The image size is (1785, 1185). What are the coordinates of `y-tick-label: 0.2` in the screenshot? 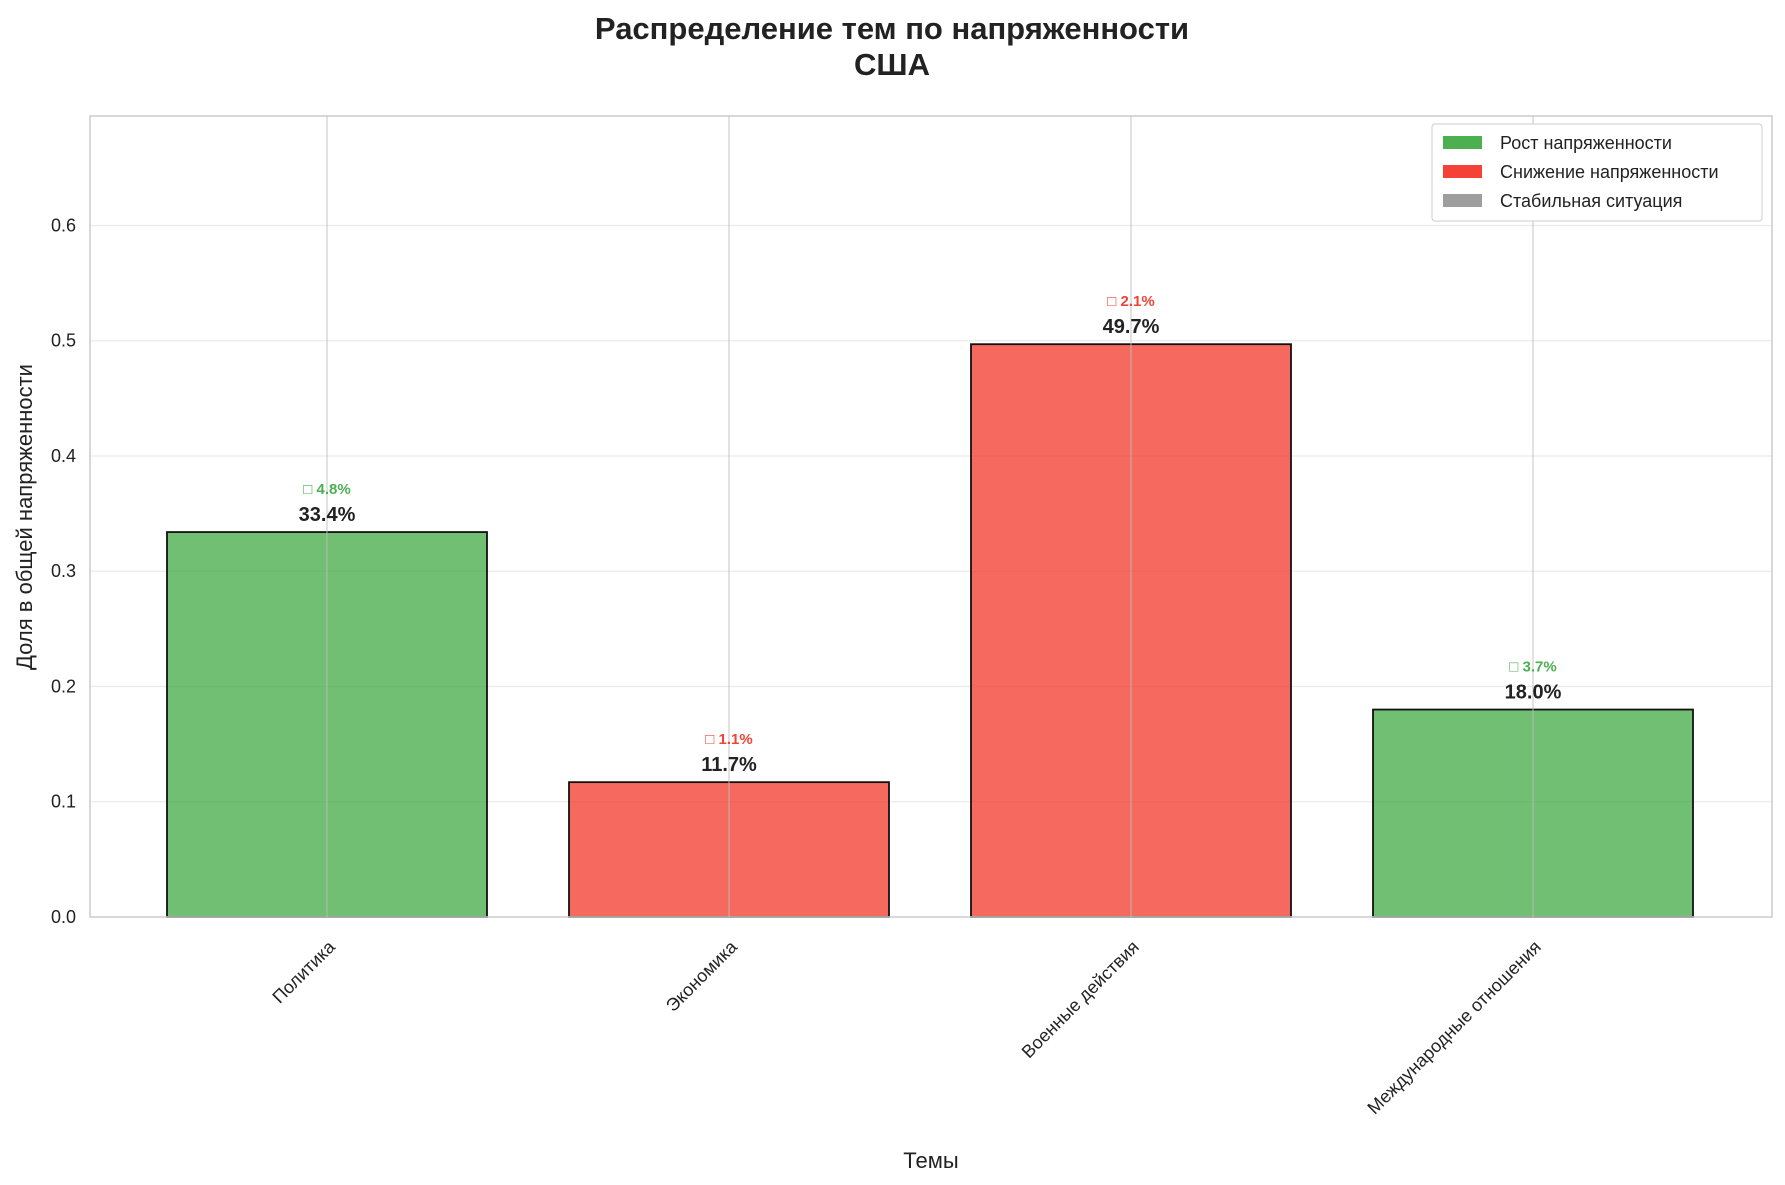 It's located at (63, 686).